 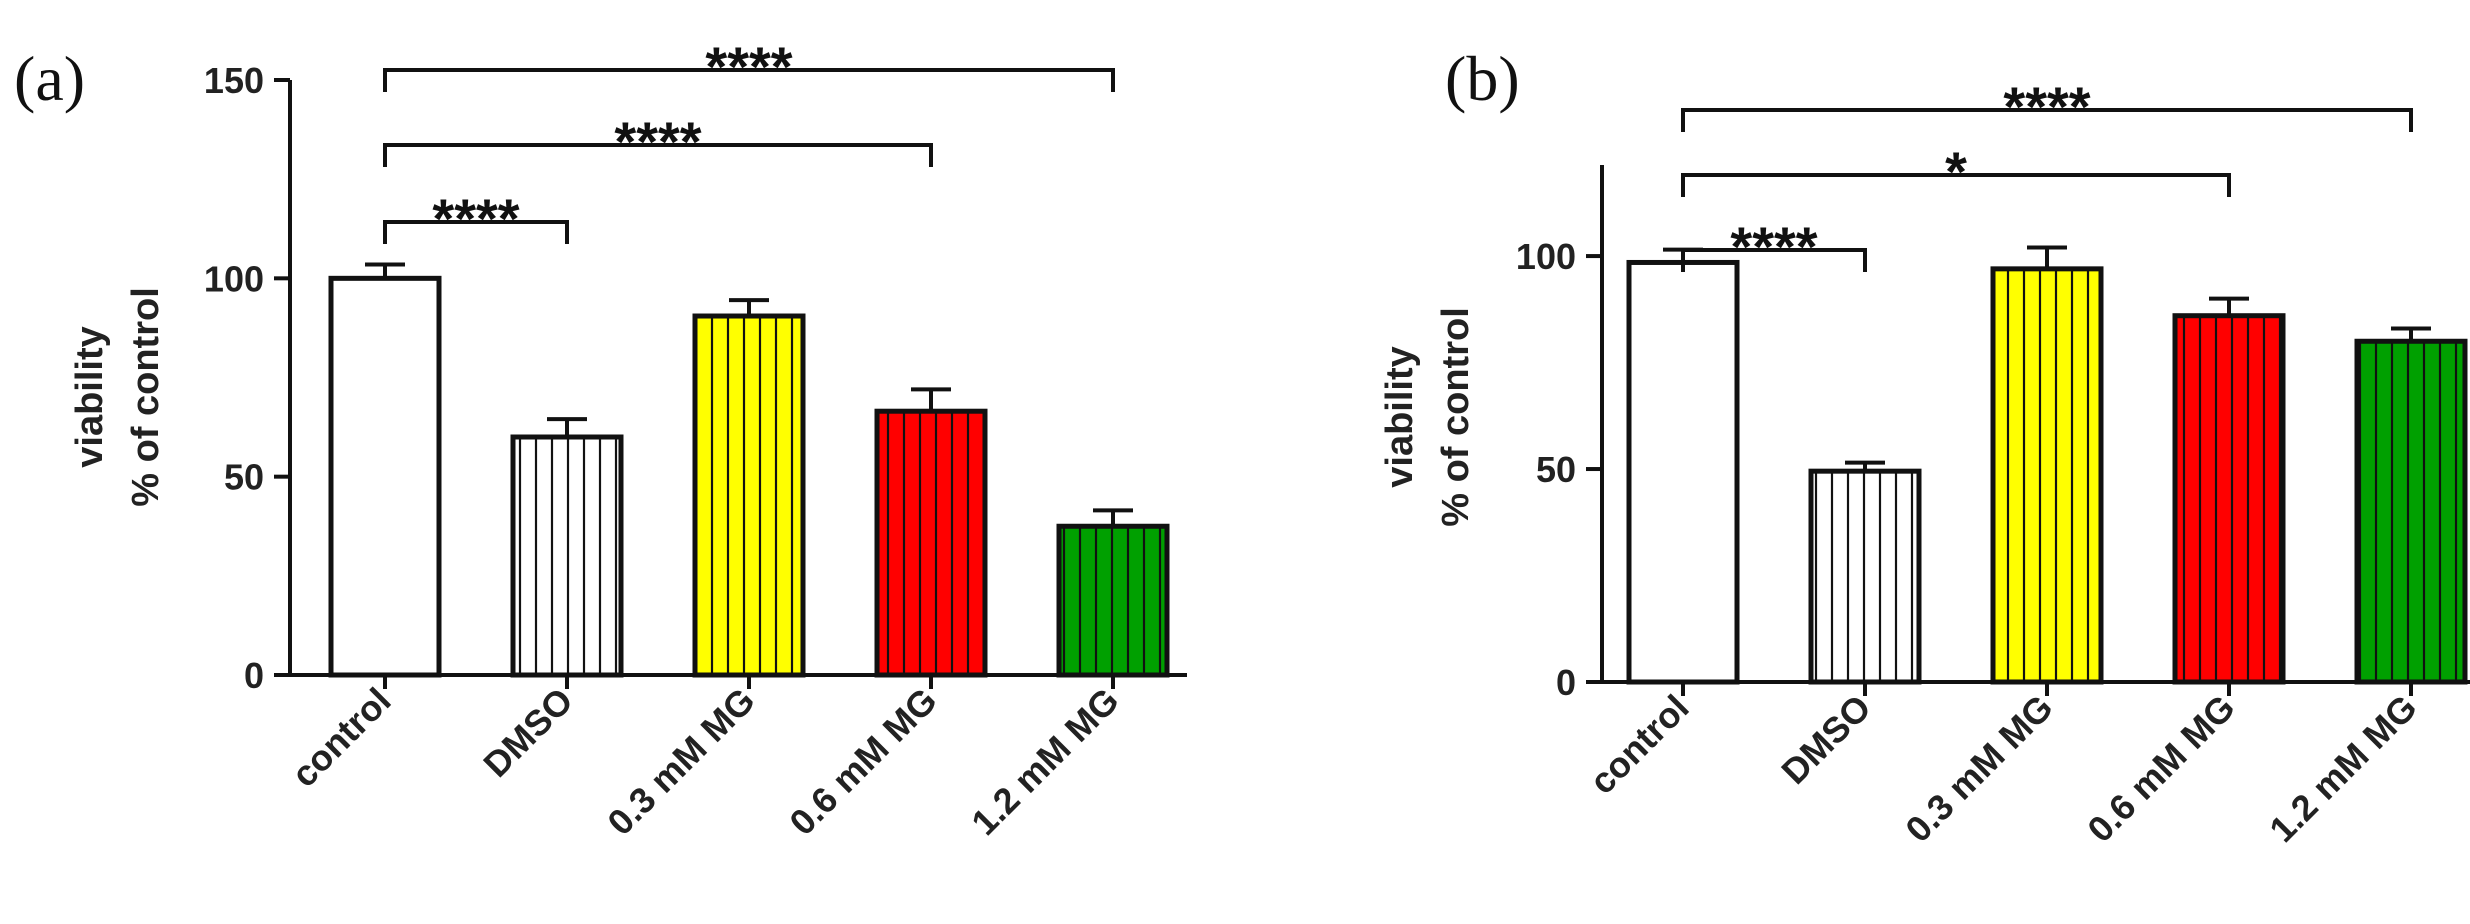 I want to click on panel-a-x-label-mg-1-2: 1.2 mM MG, so click(x=1044, y=761).